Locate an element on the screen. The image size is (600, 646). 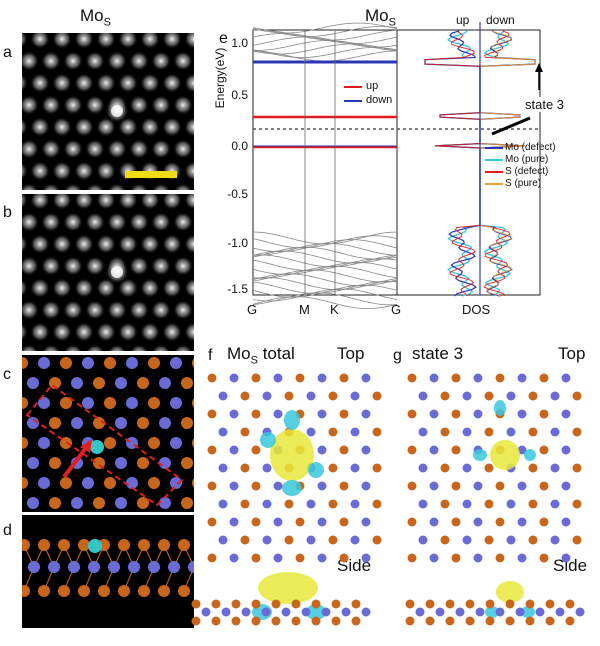
xtick-g2: G is located at coordinates (396, 309).